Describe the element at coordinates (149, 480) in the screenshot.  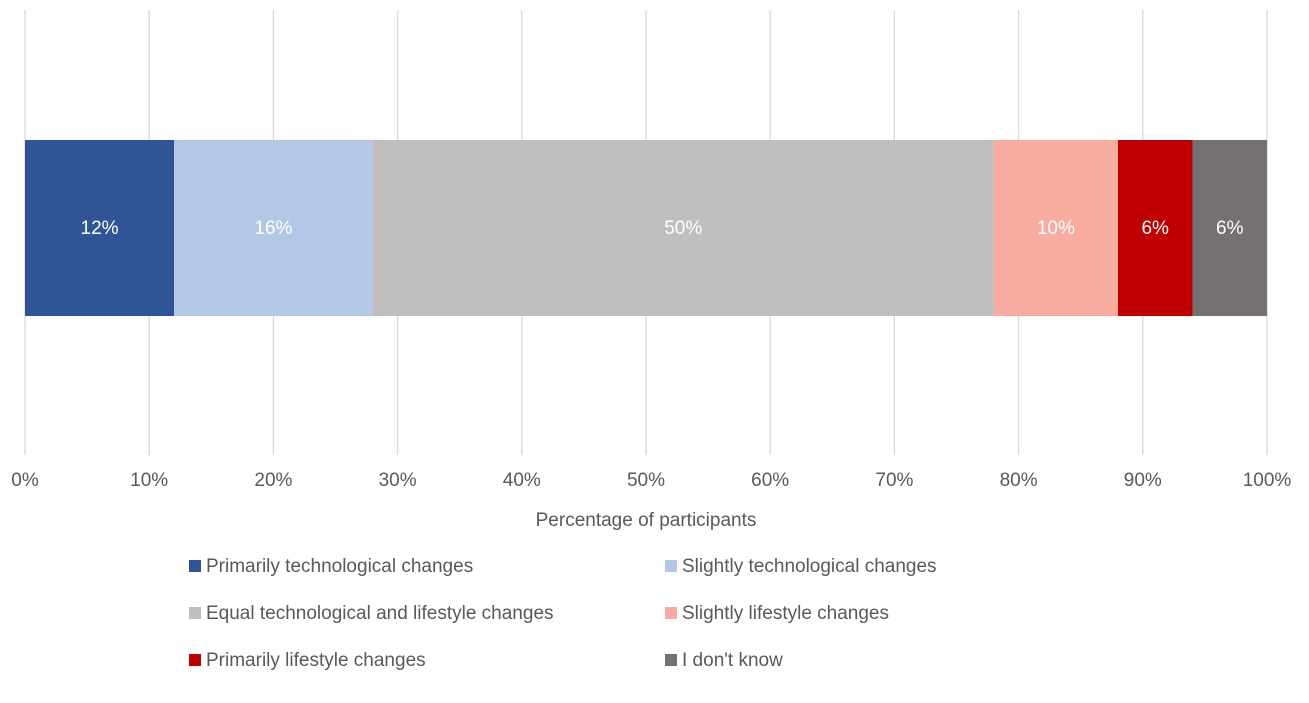
I see `x-tick-label: 10%` at that location.